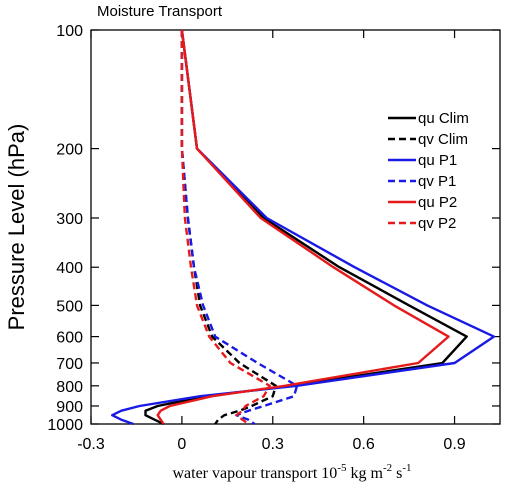  Describe the element at coordinates (437, 223) in the screenshot. I see `legend-label: qv P2` at that location.